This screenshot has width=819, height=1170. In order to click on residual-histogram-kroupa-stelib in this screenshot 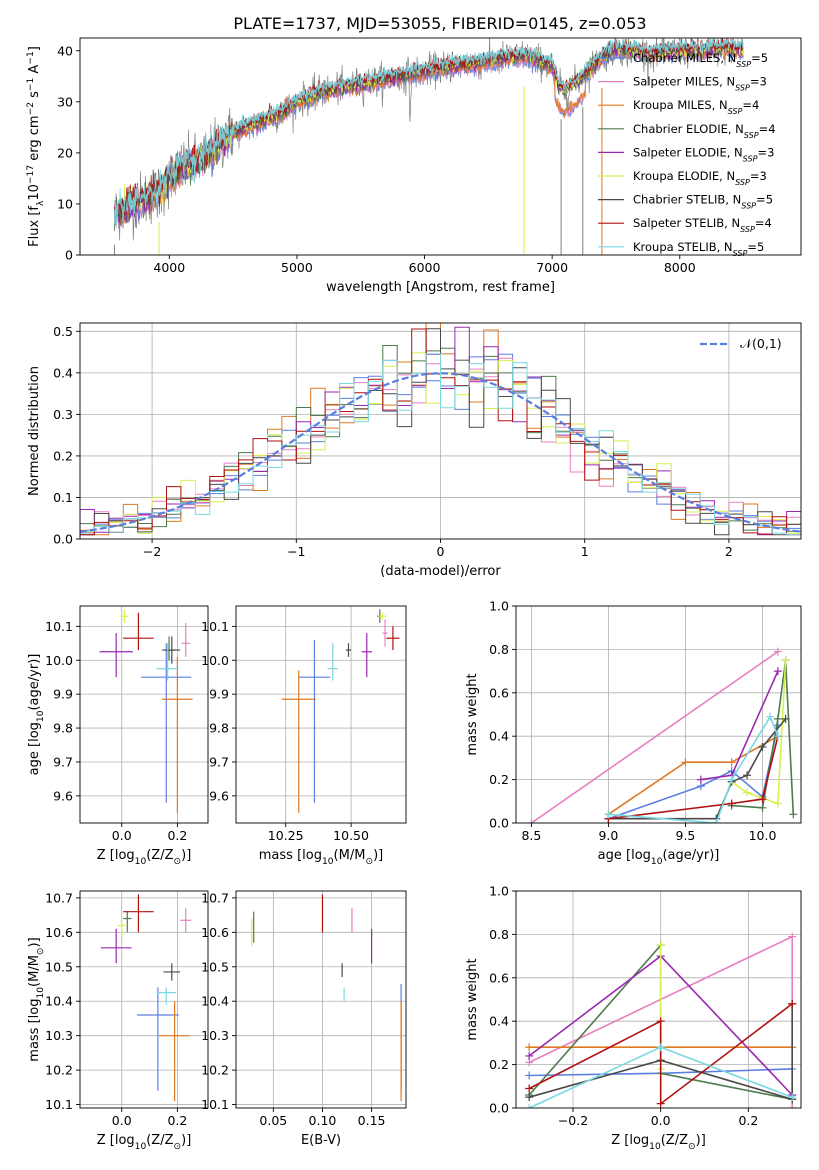, I will do `click(440, 446)`.